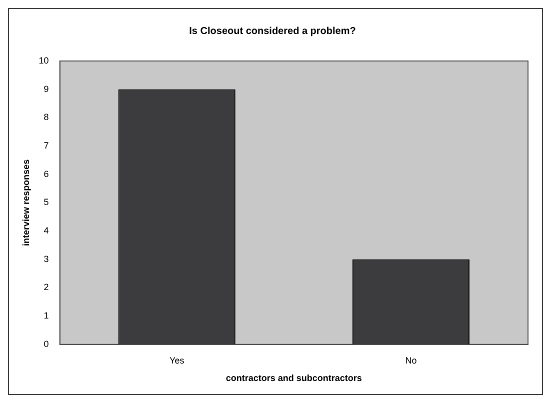 The height and width of the screenshot is (403, 551). What do you see at coordinates (46, 231) in the screenshot?
I see `y-tick-label: 4` at bounding box center [46, 231].